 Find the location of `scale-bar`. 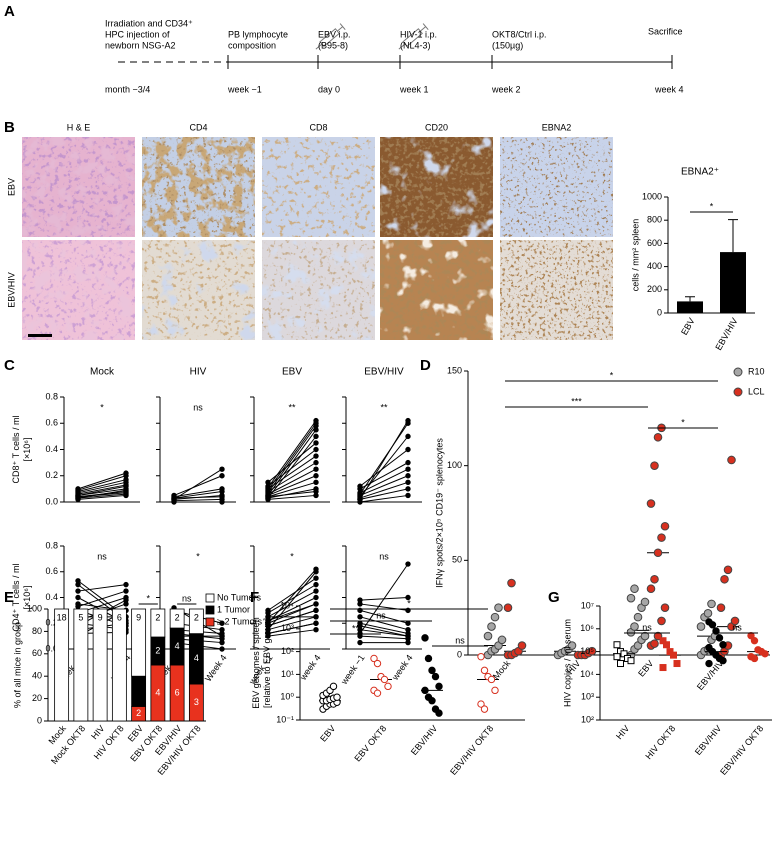

scale-bar is located at coordinates (40, 335).